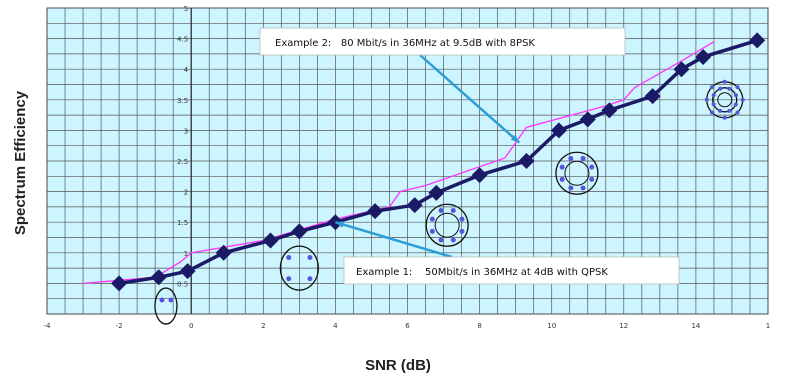 The image size is (791, 377). I want to click on x-tick-label: 6, so click(407, 326).